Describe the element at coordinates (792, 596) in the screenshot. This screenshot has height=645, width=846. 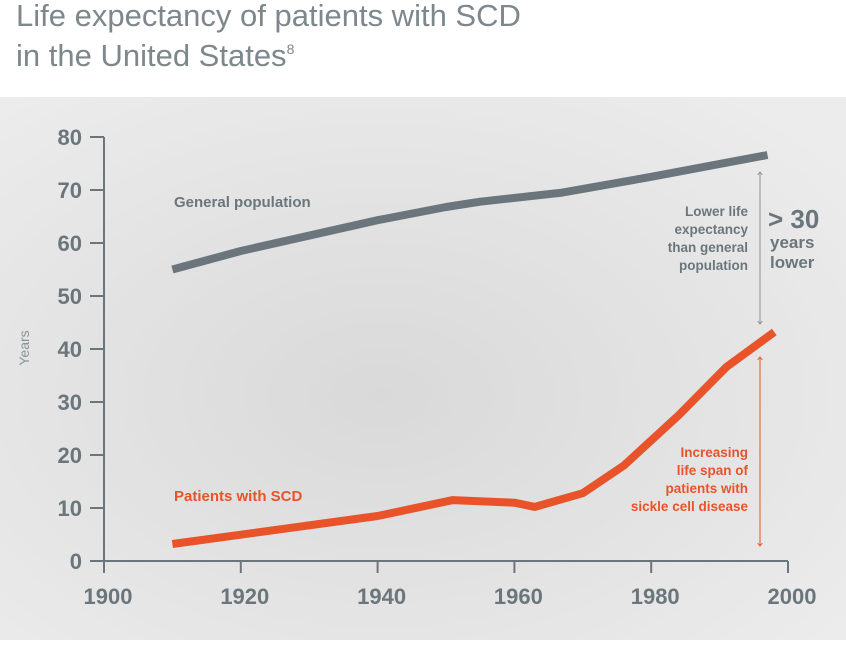
I see `x-tick-label: 2000` at that location.